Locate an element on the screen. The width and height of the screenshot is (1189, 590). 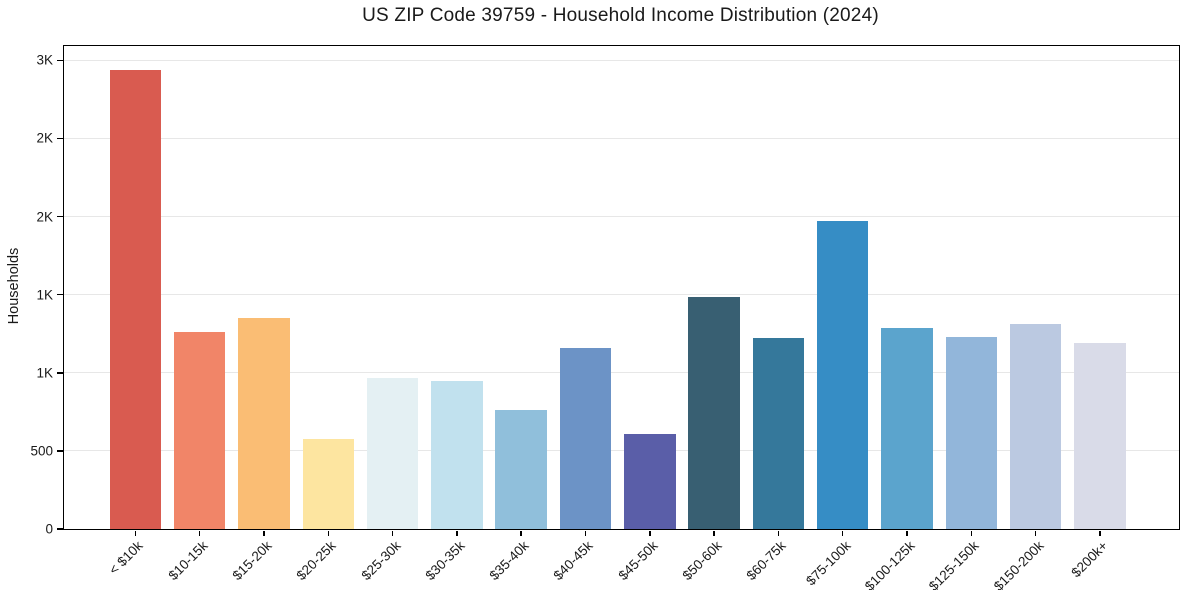
y-tick-label: 500 is located at coordinates (41, 451).